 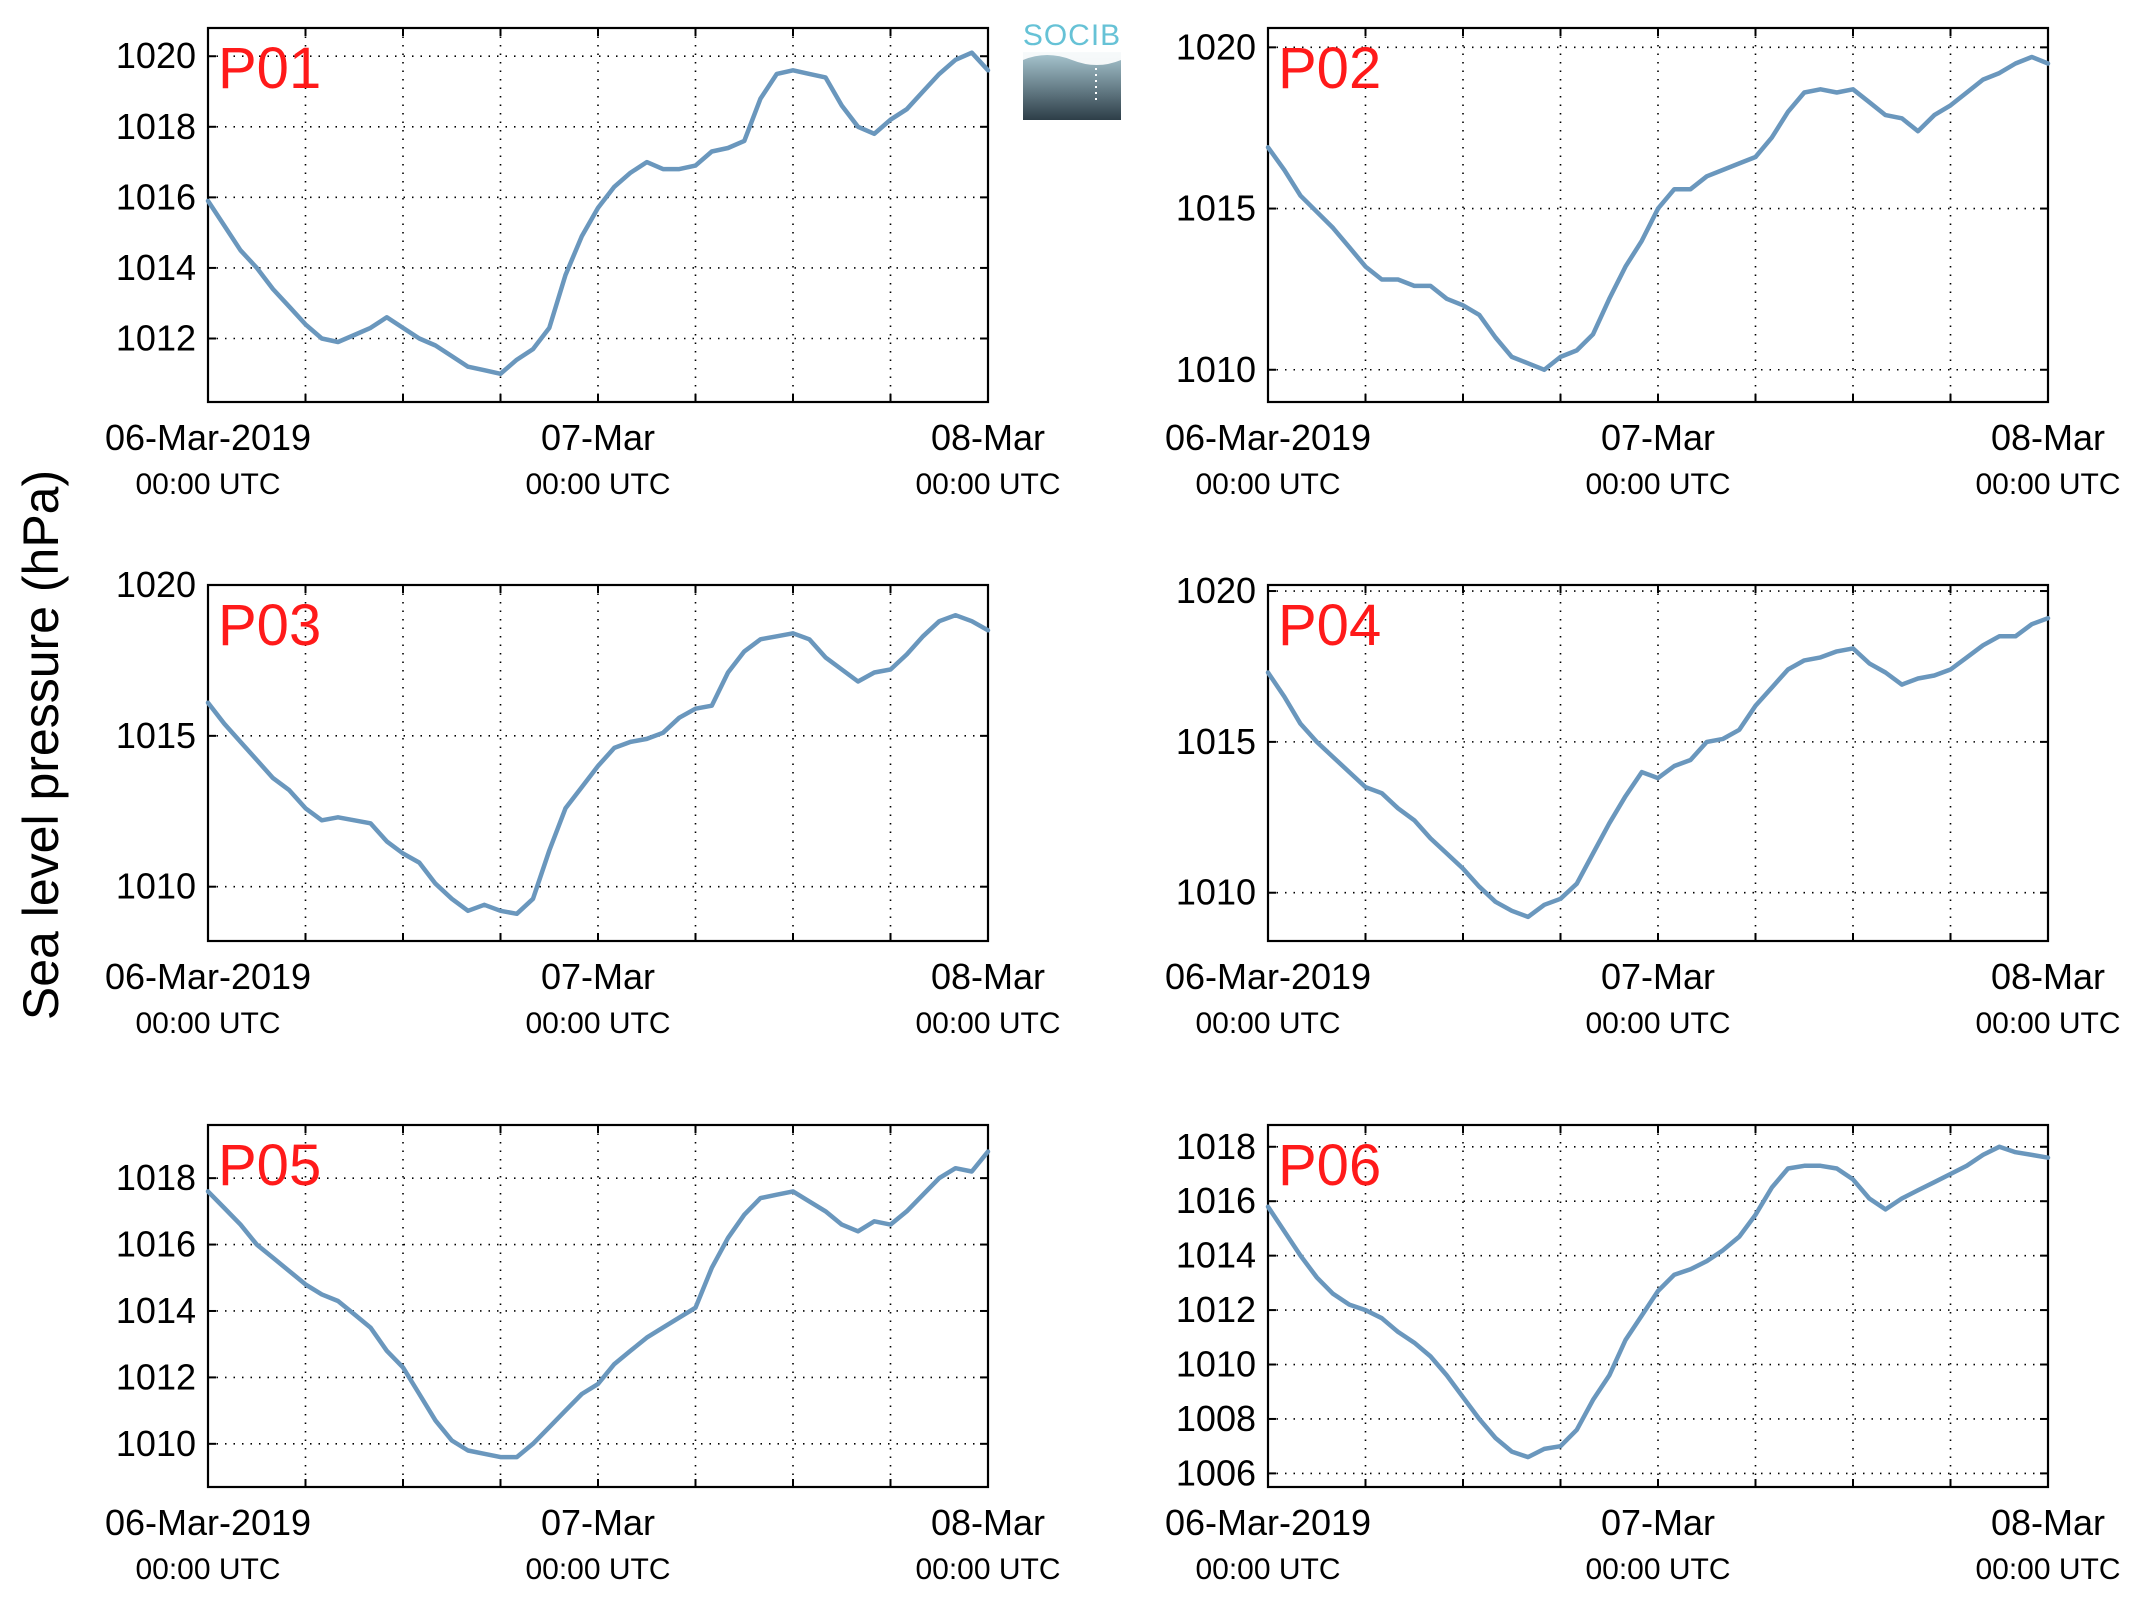 I want to click on panel-tag: P04, so click(x=1329, y=625).